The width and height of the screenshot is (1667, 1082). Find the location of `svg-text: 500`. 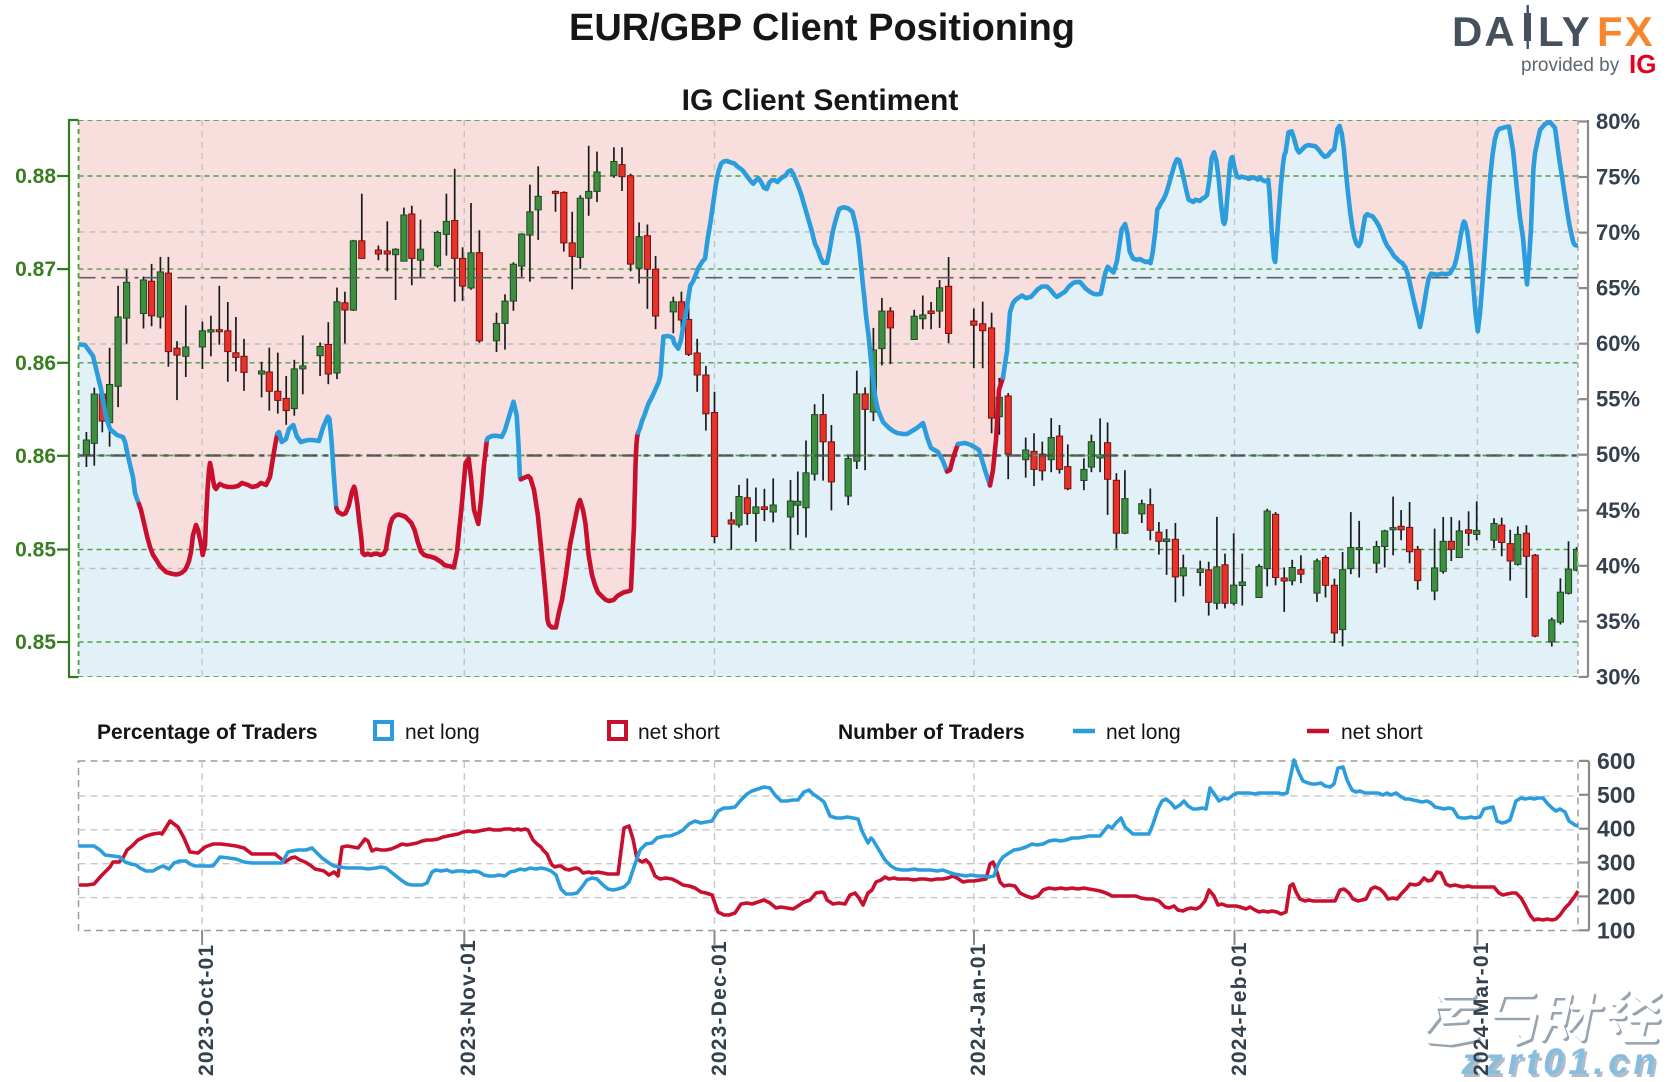

svg-text: 500 is located at coordinates (1616, 795).